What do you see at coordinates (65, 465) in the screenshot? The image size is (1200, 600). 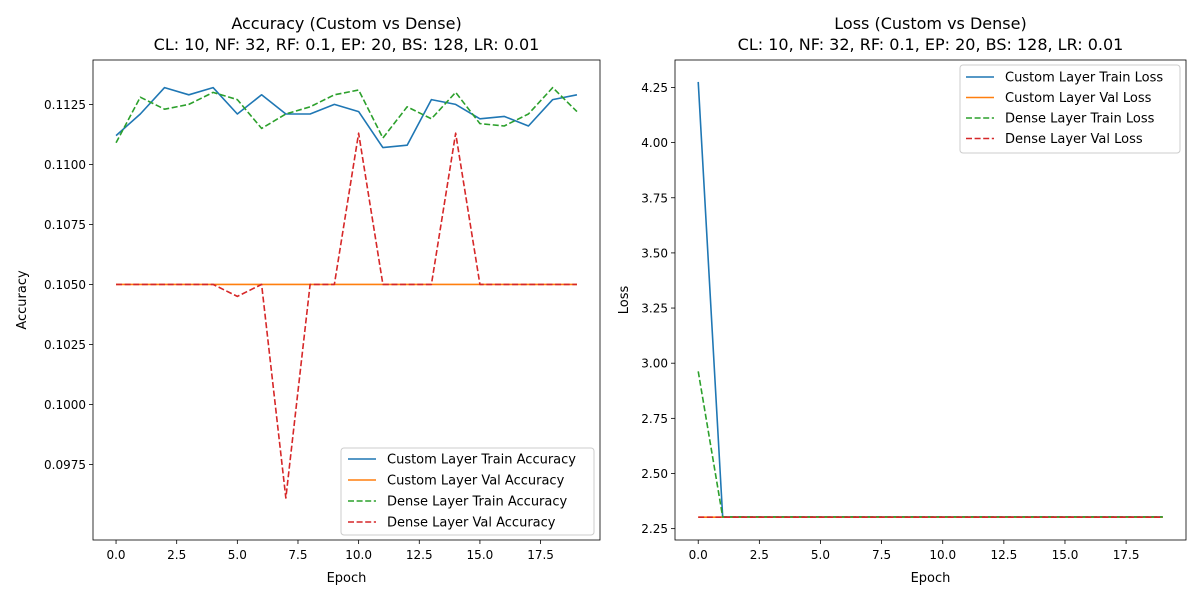 I see `accuracy-y-tick-label: 0.0975` at bounding box center [65, 465].